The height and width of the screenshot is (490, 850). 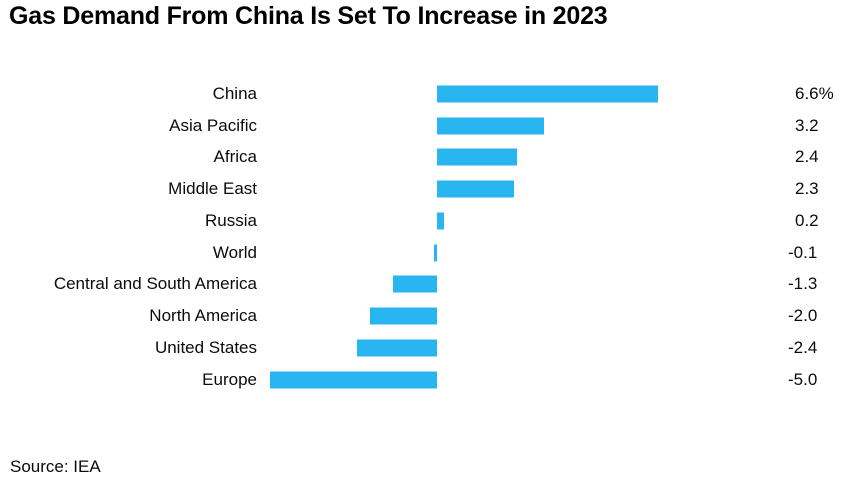 I want to click on category-label: Middle East, so click(x=212, y=189).